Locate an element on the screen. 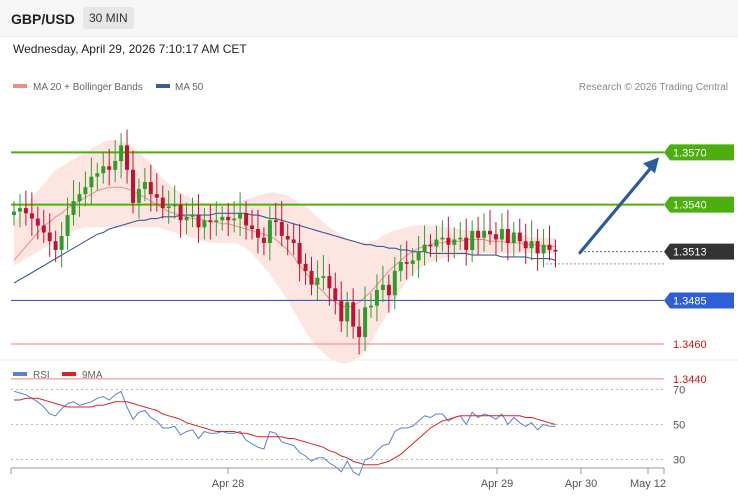 This screenshot has height=500, width=738. rsi-legend-swatch is located at coordinates (20, 374).